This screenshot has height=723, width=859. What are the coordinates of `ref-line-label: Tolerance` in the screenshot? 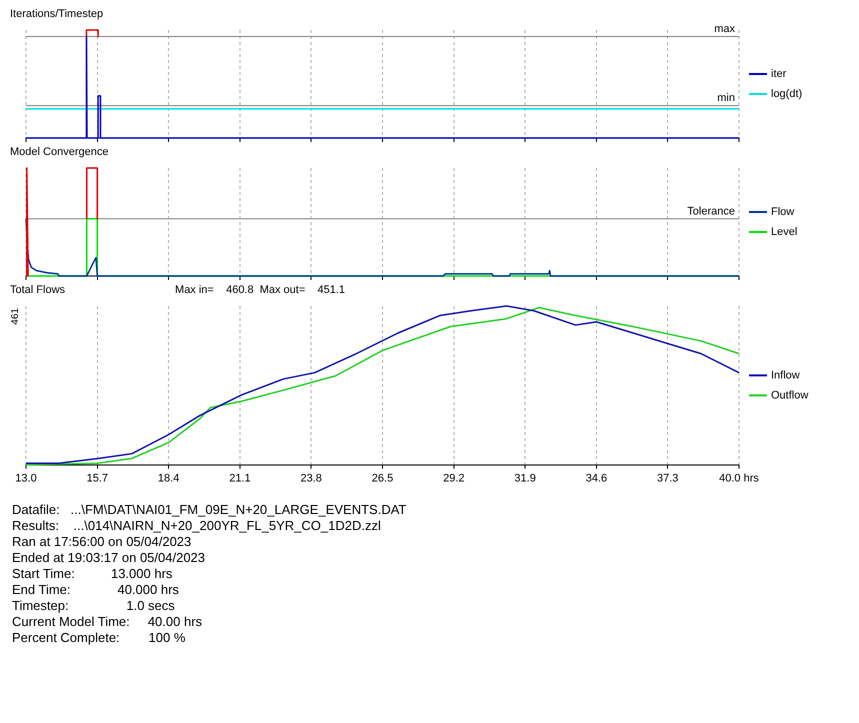 It's located at (711, 211).